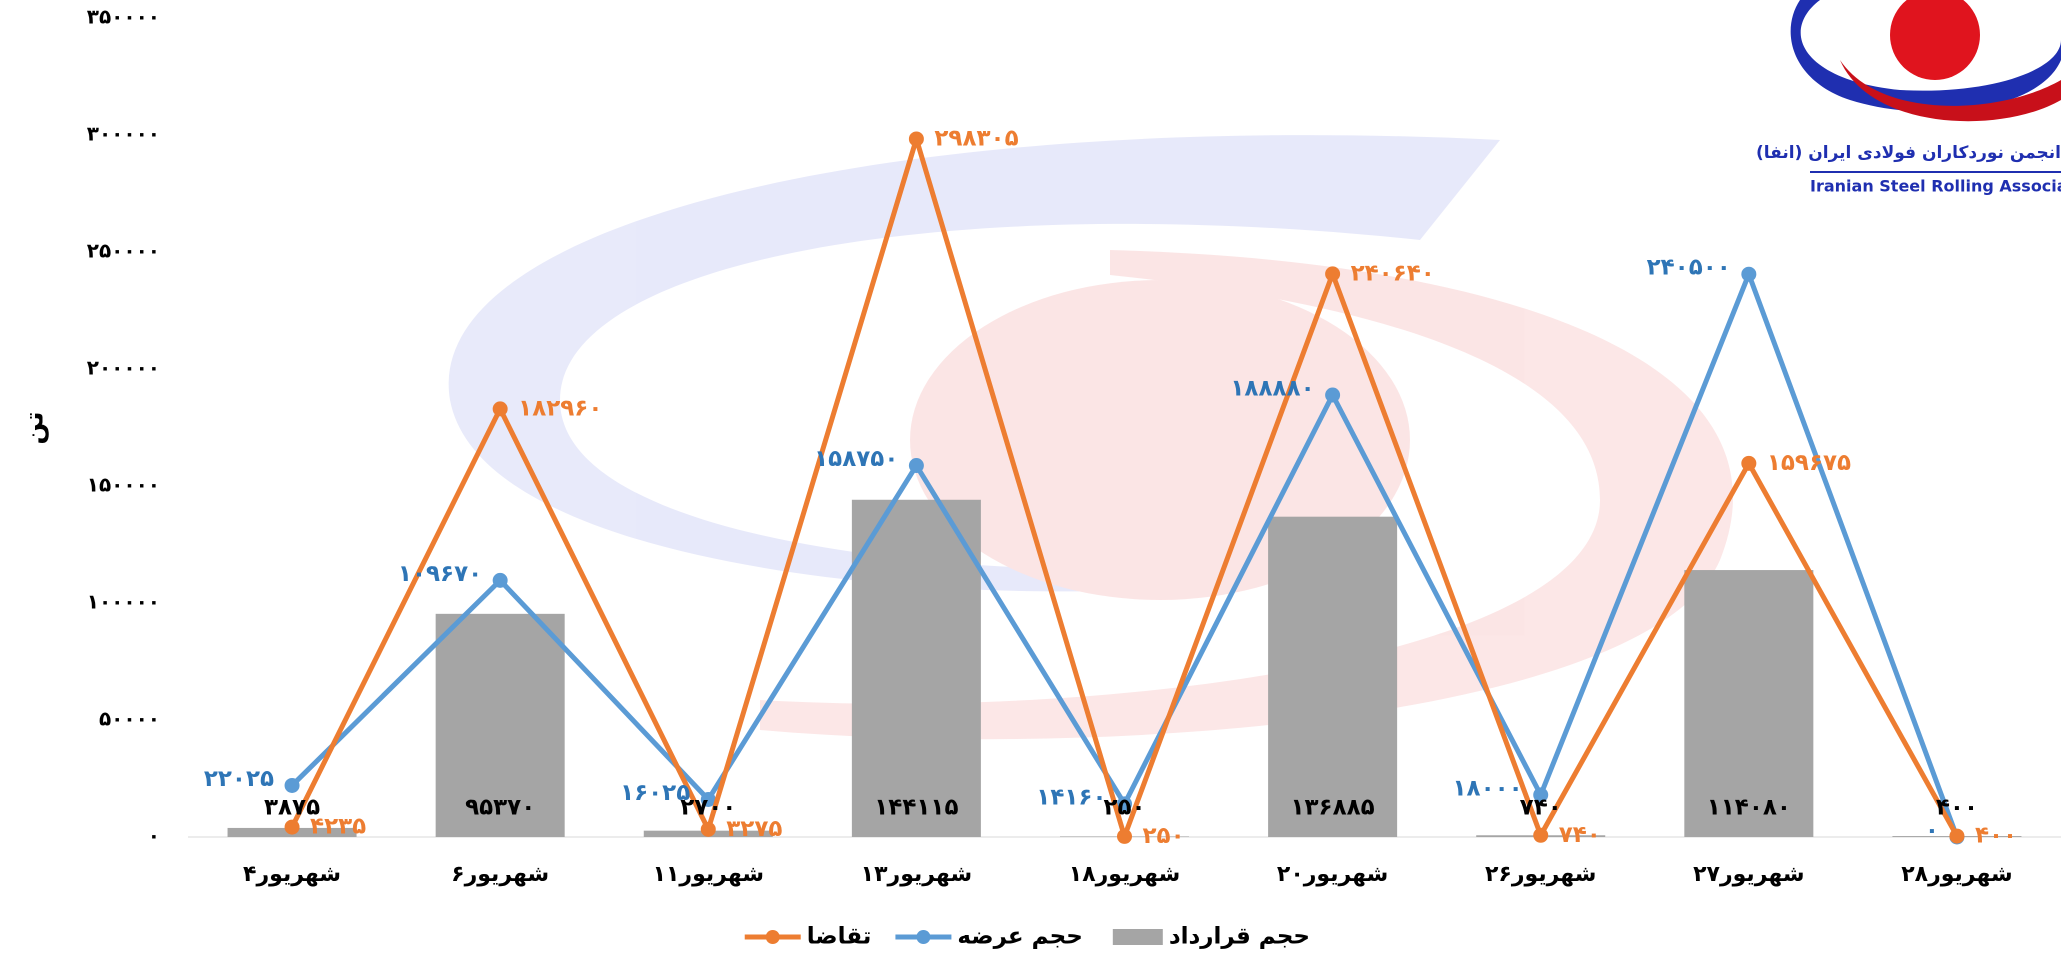  I want to click on data-label: ۲۲۰۲۵, so click(239, 779).